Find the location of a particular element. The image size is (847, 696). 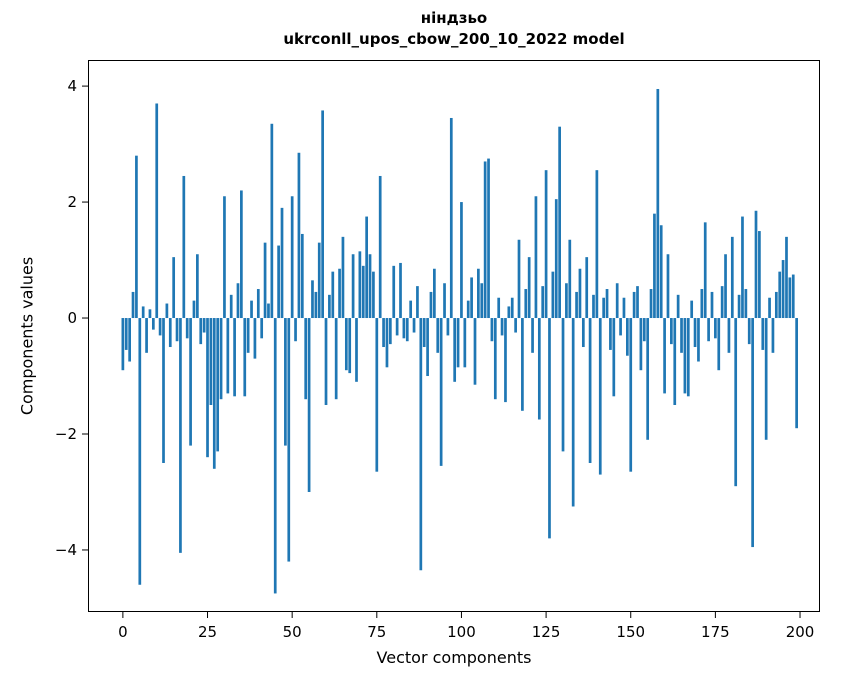

y-tick-label: 4 is located at coordinates (72, 86).